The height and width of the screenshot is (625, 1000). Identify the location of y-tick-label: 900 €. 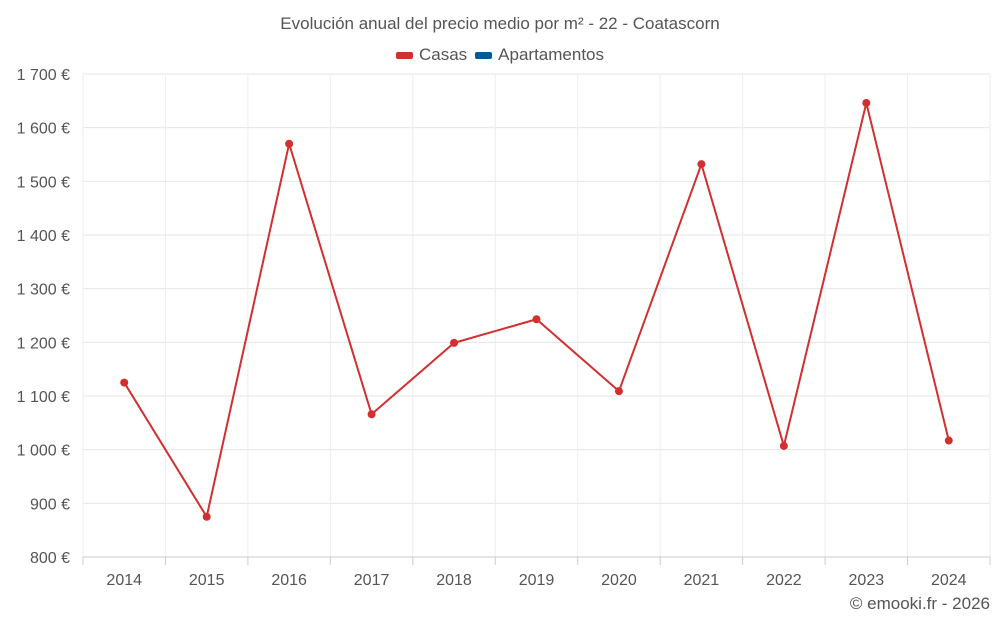
(50, 504).